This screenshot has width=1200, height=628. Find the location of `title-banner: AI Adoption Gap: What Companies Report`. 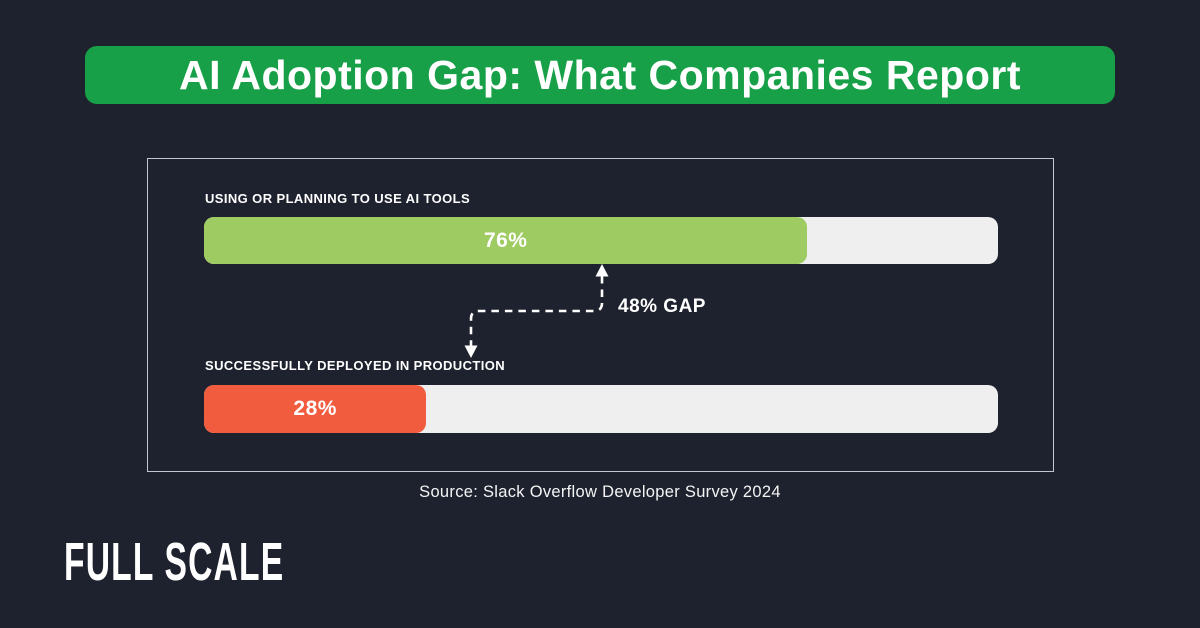

title-banner: AI Adoption Gap: What Companies Report is located at coordinates (600, 75).